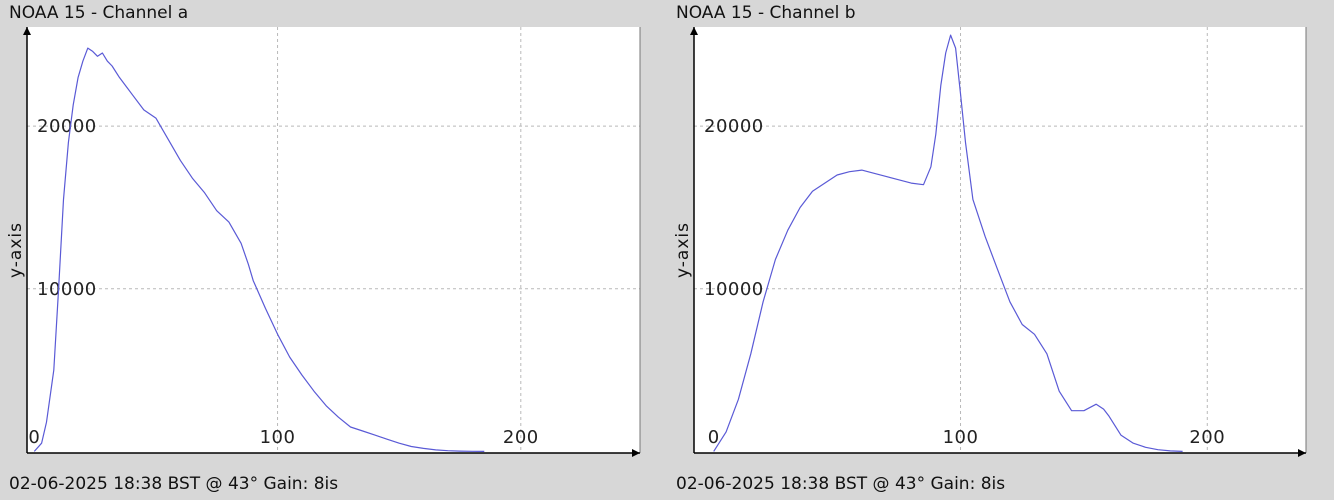 This screenshot has height=500, width=1334. What do you see at coordinates (99, 13) in the screenshot?
I see `chart-title: NOAA 15 - Channel a` at bounding box center [99, 13].